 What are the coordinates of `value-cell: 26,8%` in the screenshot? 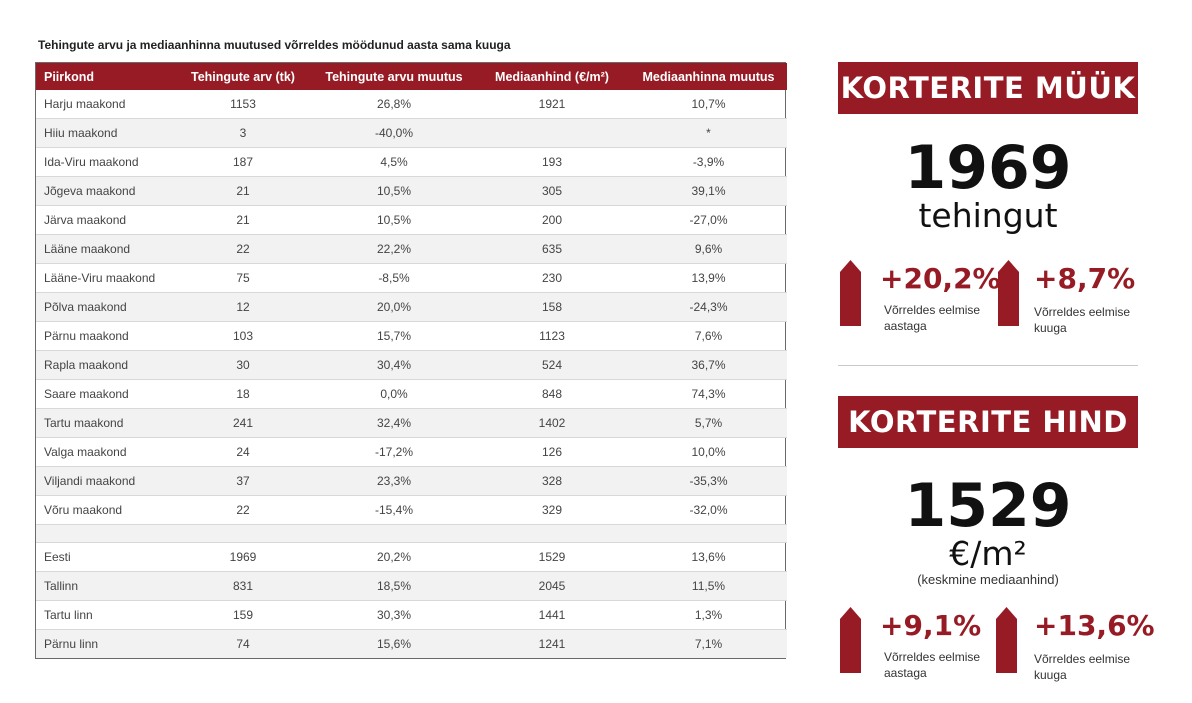 It's located at (394, 104).